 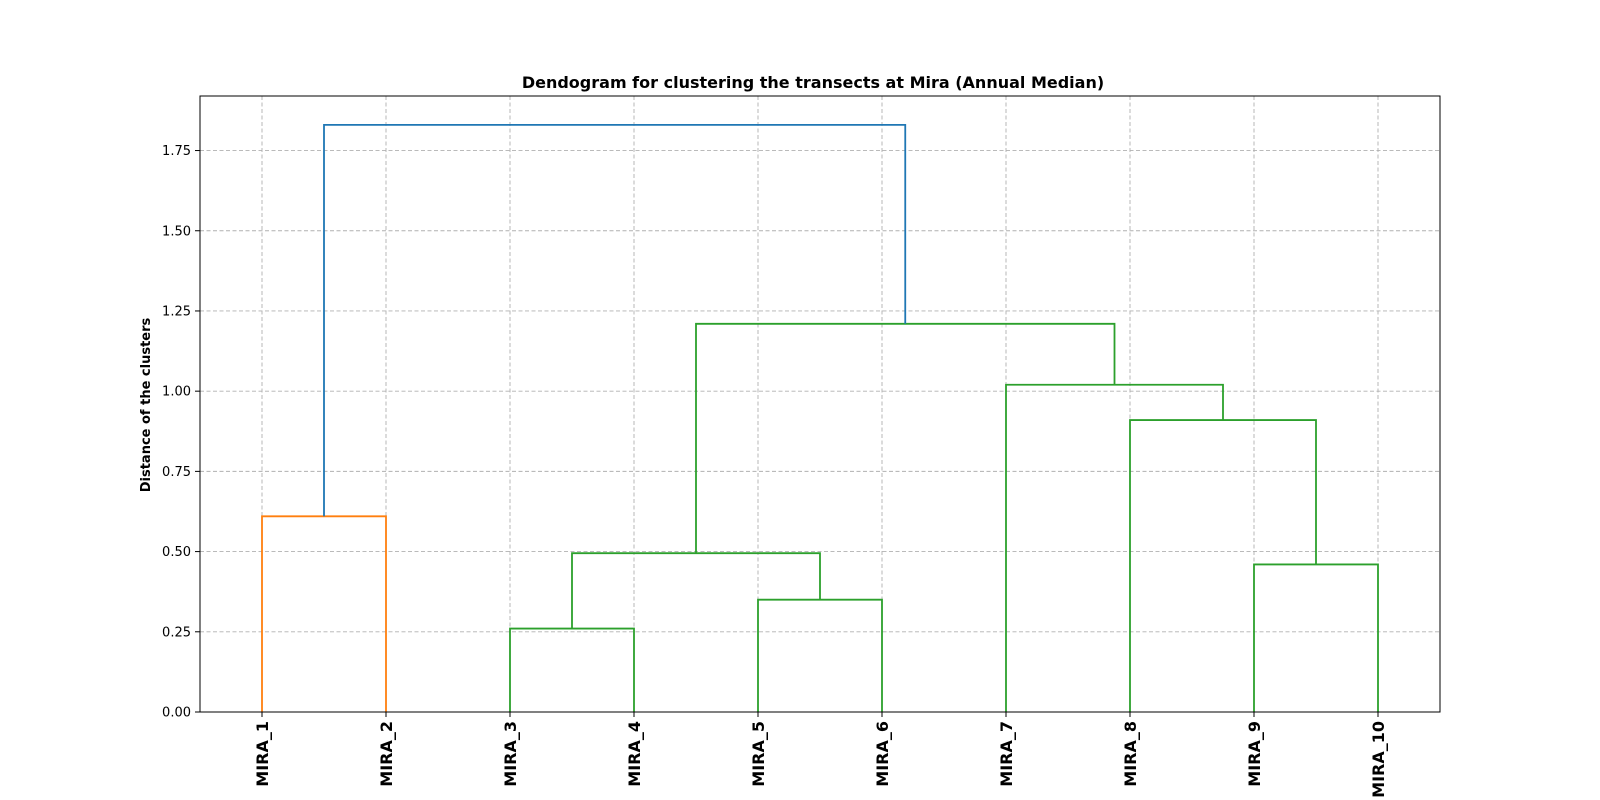 I want to click on leaf-label: MIRA_1, so click(x=262, y=754).